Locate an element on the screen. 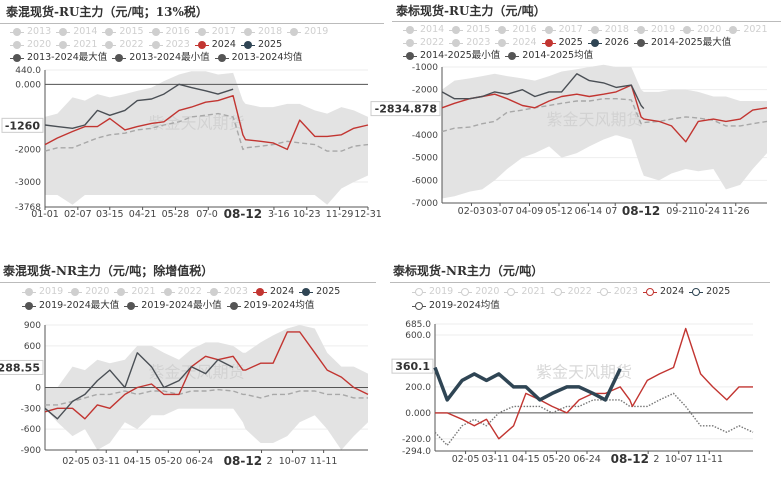 The image size is (781, 487). legend-row: 2019 2020 2021 2022 2023 2024 2025 is located at coordinates (181, 292).